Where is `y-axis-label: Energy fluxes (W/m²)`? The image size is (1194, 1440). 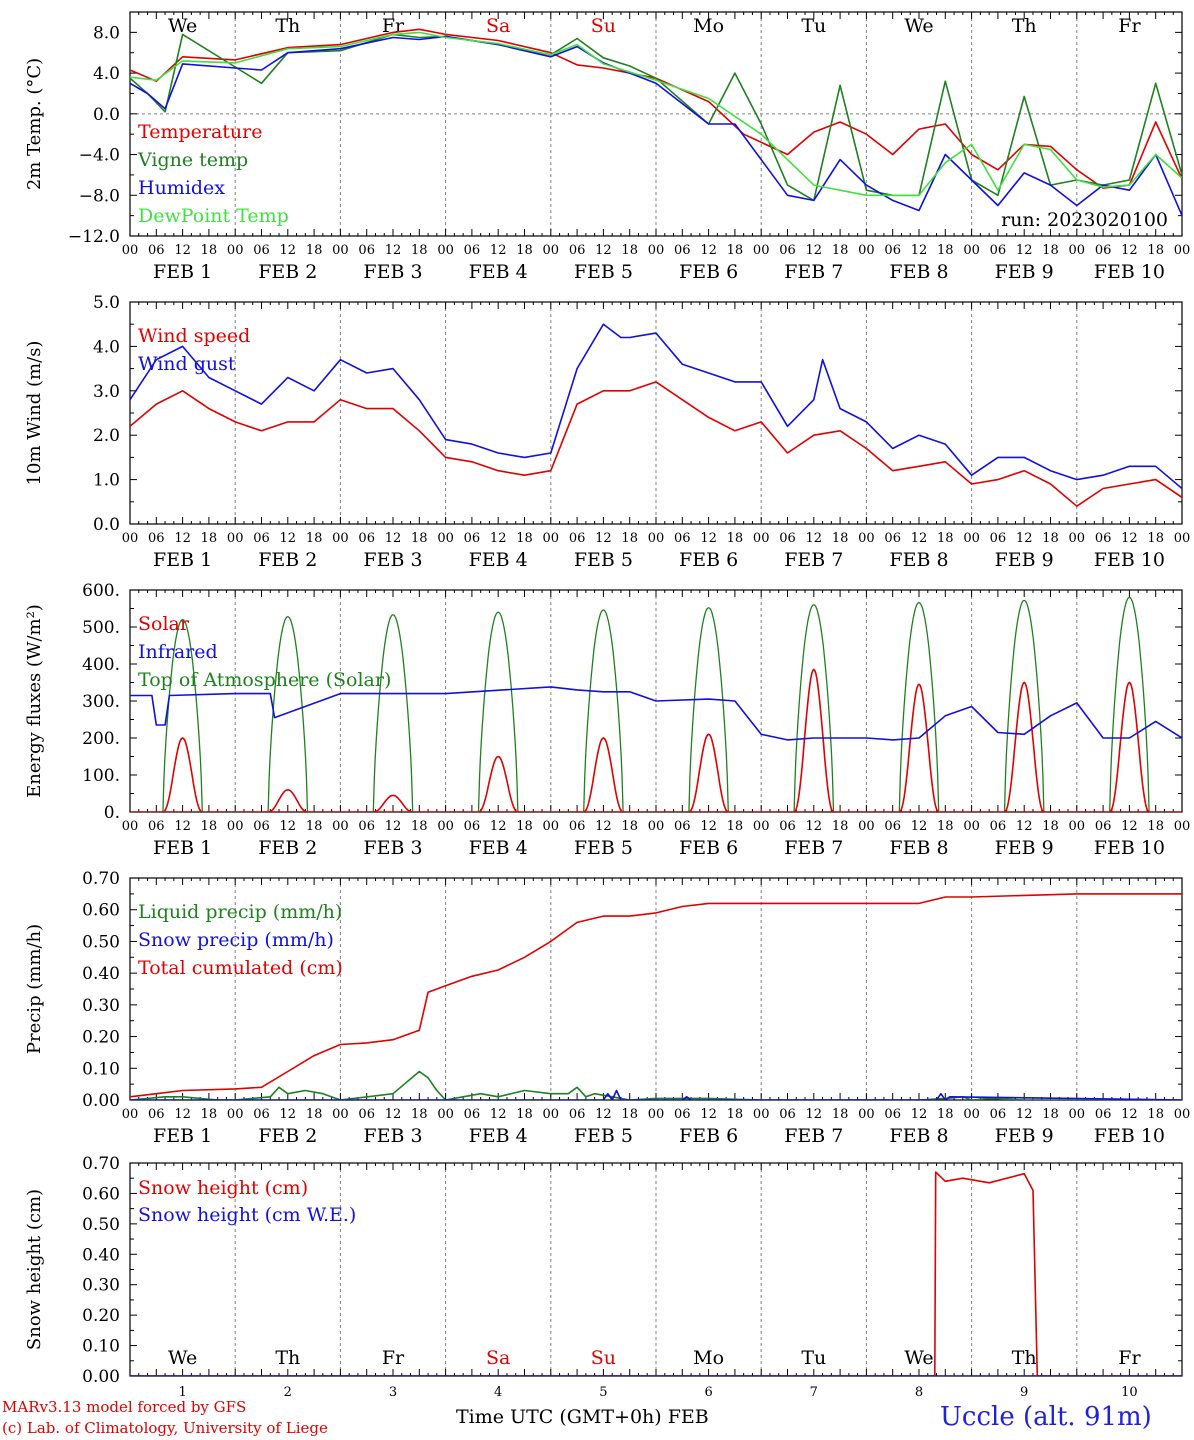 y-axis-label: Energy fluxes (W/m²) is located at coordinates (34, 701).